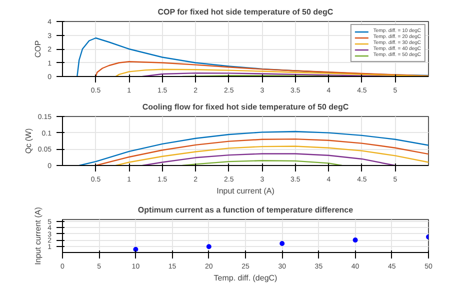 This screenshot has height=285, width=474. What do you see at coordinates (245, 191) in the screenshot?
I see `x-axis-title: Input current (A)` at bounding box center [245, 191].